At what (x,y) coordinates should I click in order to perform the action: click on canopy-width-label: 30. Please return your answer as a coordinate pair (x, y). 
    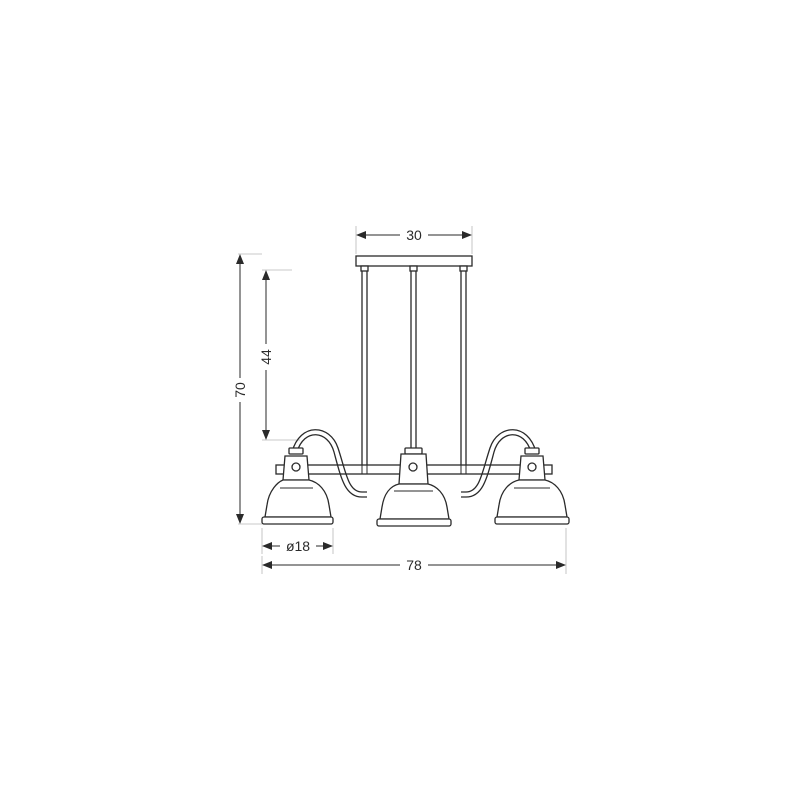
    Looking at the image, I should click on (414, 235).